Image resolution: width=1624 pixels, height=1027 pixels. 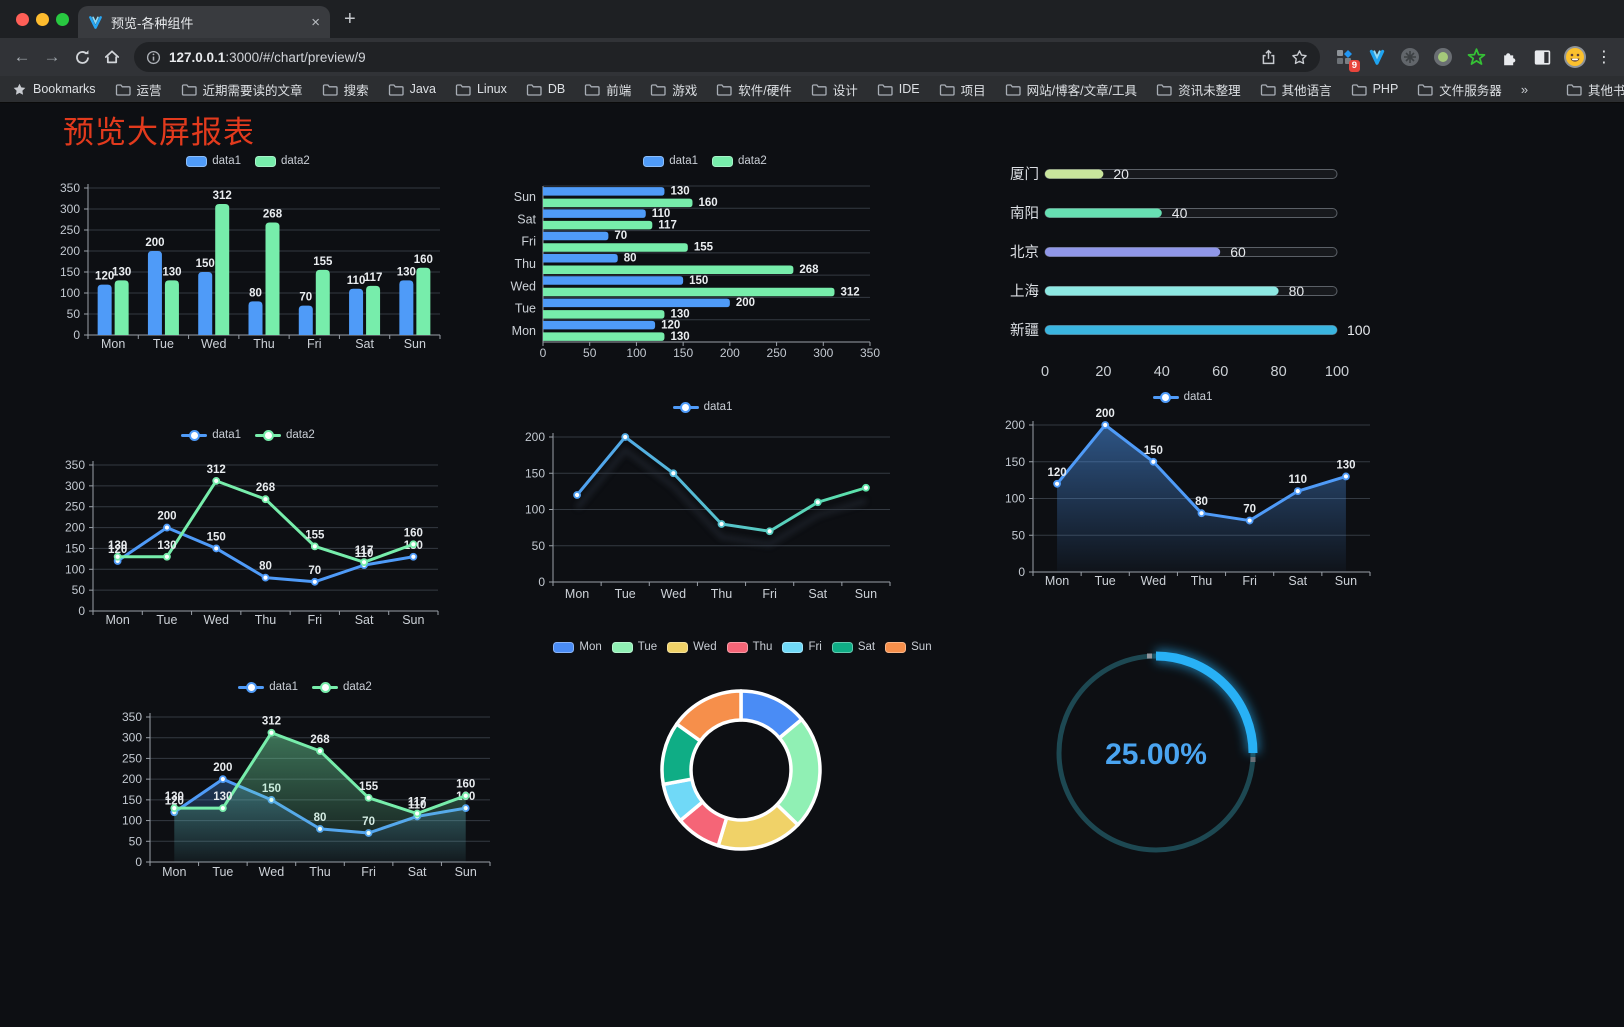 I want to click on green-star-extension-icon, so click(x=1476, y=57).